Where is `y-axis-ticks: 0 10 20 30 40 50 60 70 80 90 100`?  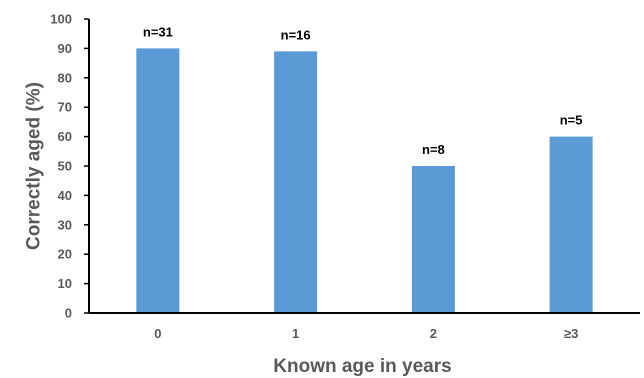
y-axis-ticks: 0 10 20 30 40 50 60 70 80 90 100 is located at coordinates (69, 166).